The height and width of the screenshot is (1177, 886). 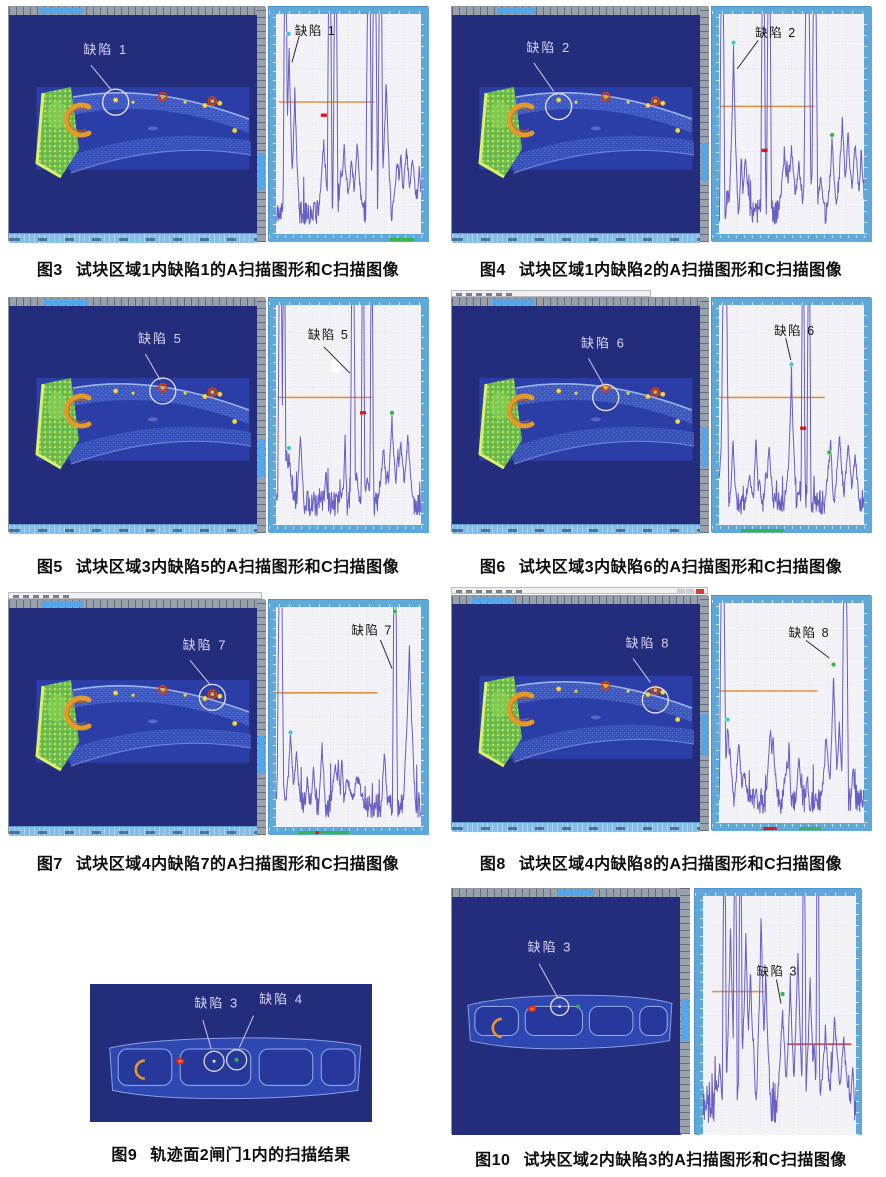 What do you see at coordinates (794, 330) in the screenshot?
I see `ascan-defect-label: 缺陷 6` at bounding box center [794, 330].